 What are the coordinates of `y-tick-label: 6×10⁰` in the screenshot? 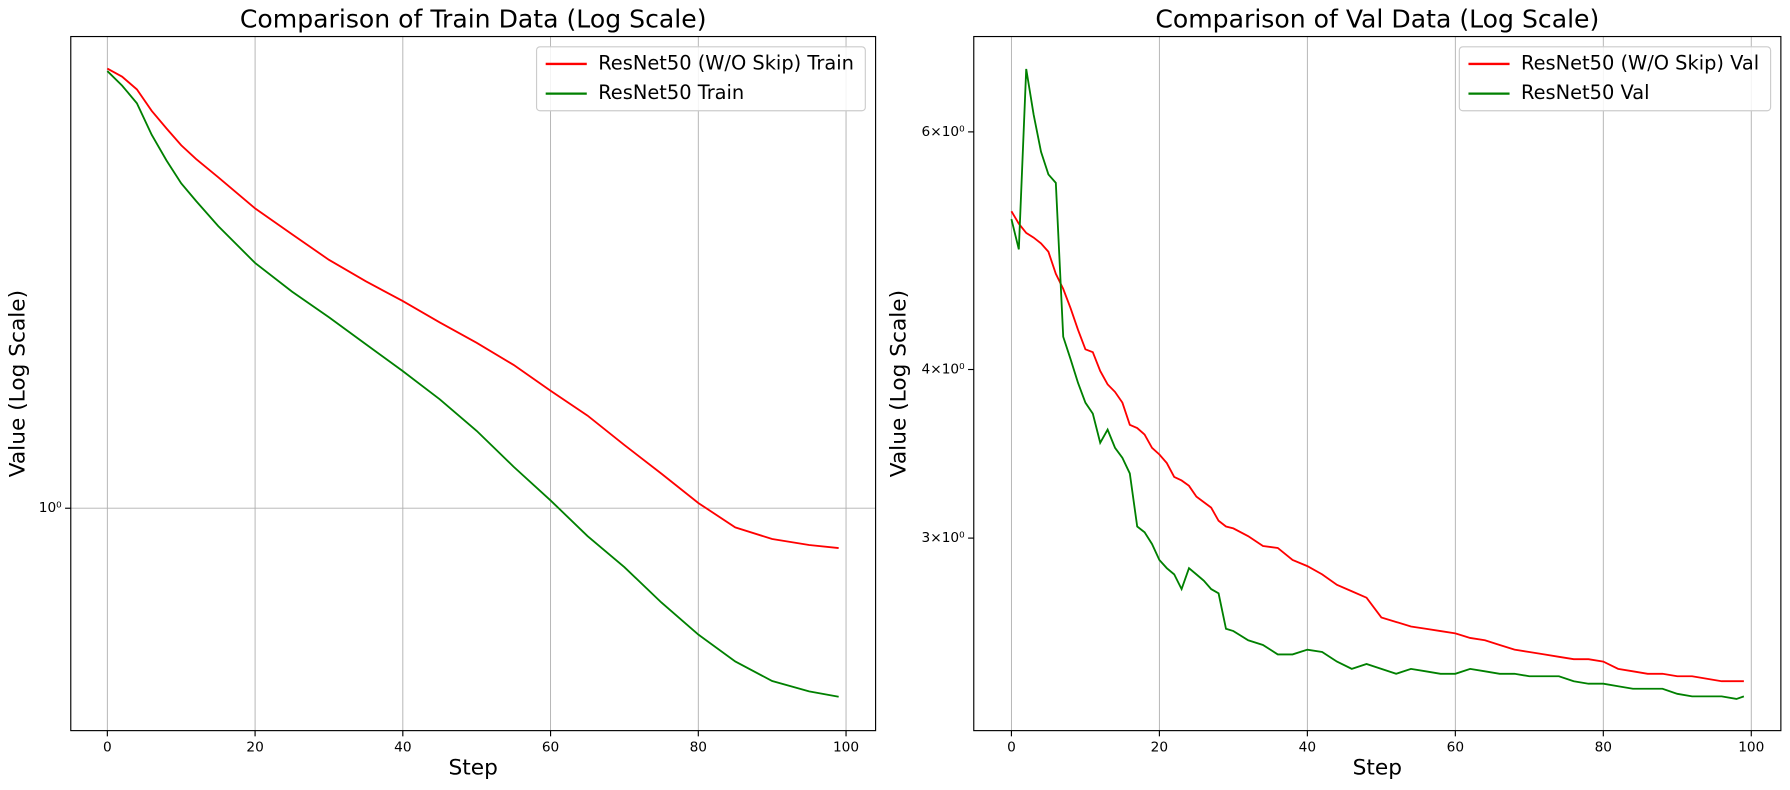 It's located at (944, 132).